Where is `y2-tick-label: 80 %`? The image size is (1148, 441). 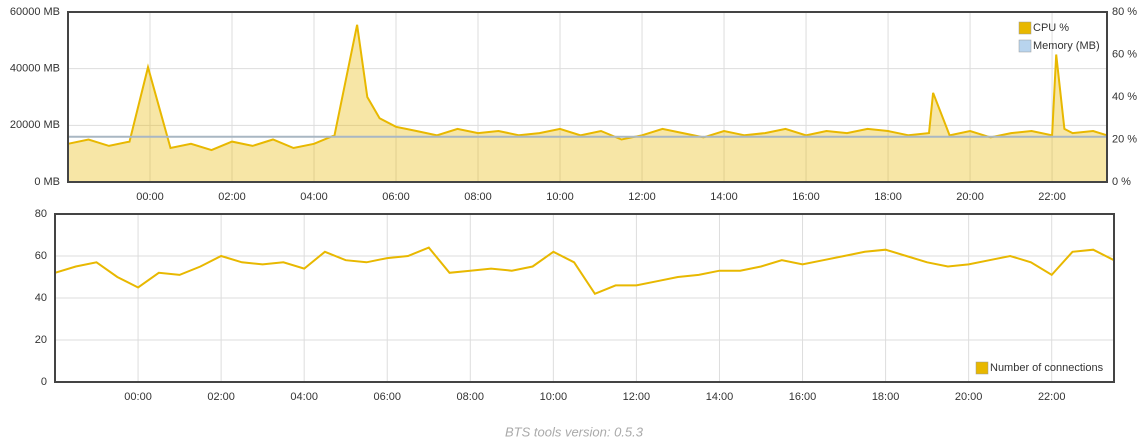 y2-tick-label: 80 % is located at coordinates (1124, 12).